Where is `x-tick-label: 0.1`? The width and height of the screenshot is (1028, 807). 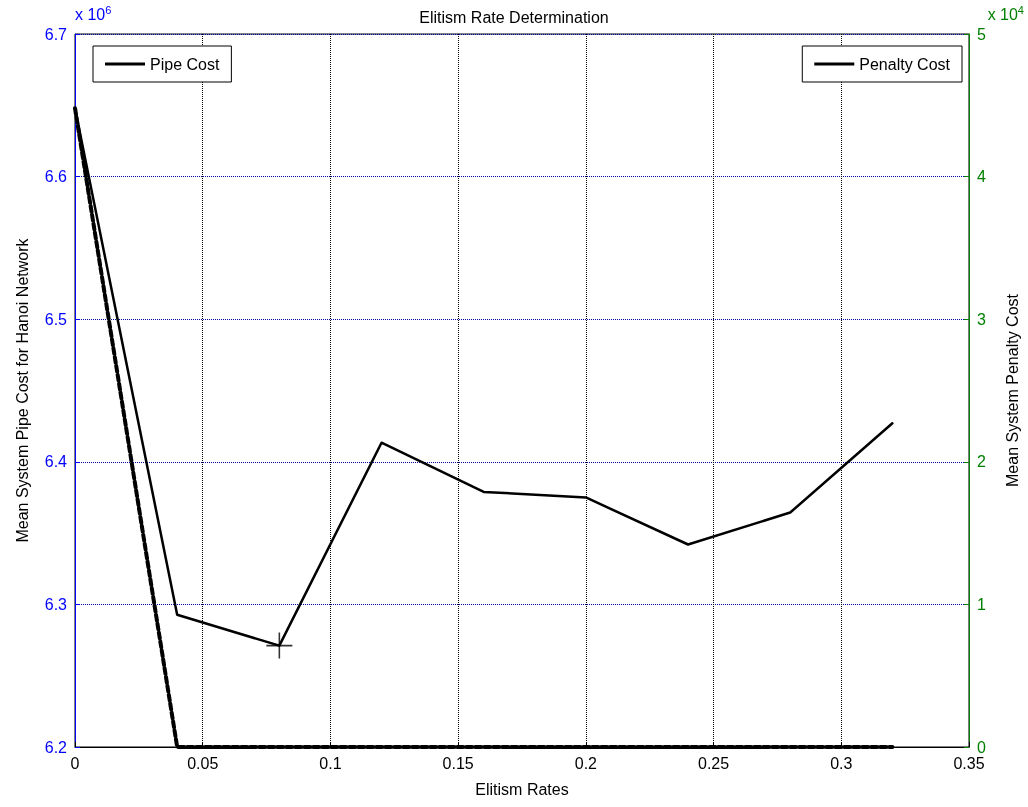
x-tick-label: 0.1 is located at coordinates (330, 763).